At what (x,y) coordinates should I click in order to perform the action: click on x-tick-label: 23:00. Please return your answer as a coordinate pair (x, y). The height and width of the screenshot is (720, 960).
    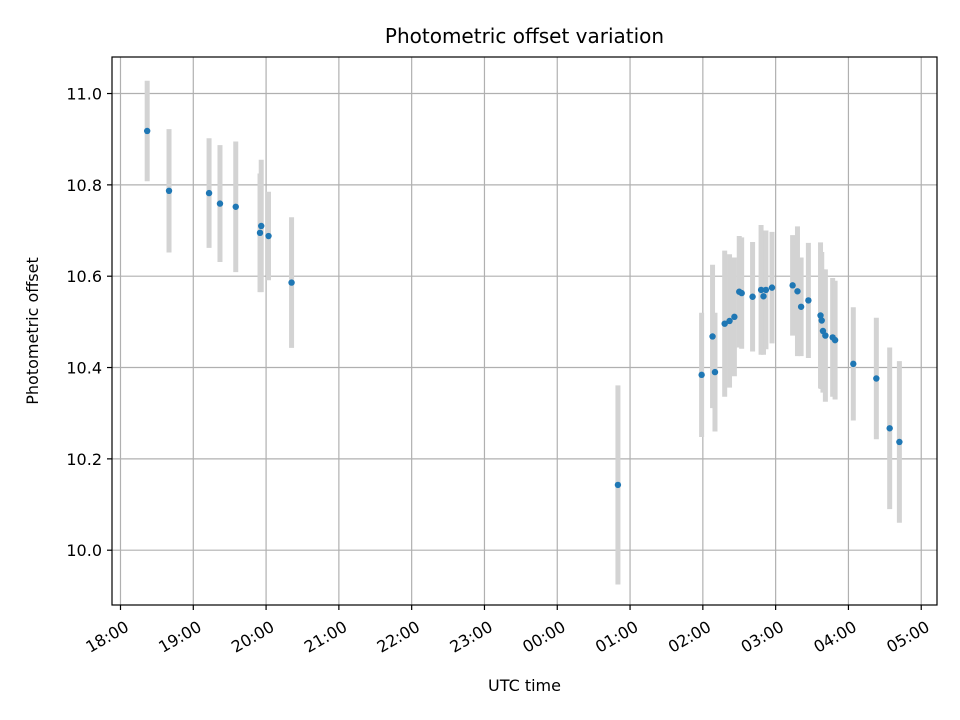
    Looking at the image, I should click on (470, 637).